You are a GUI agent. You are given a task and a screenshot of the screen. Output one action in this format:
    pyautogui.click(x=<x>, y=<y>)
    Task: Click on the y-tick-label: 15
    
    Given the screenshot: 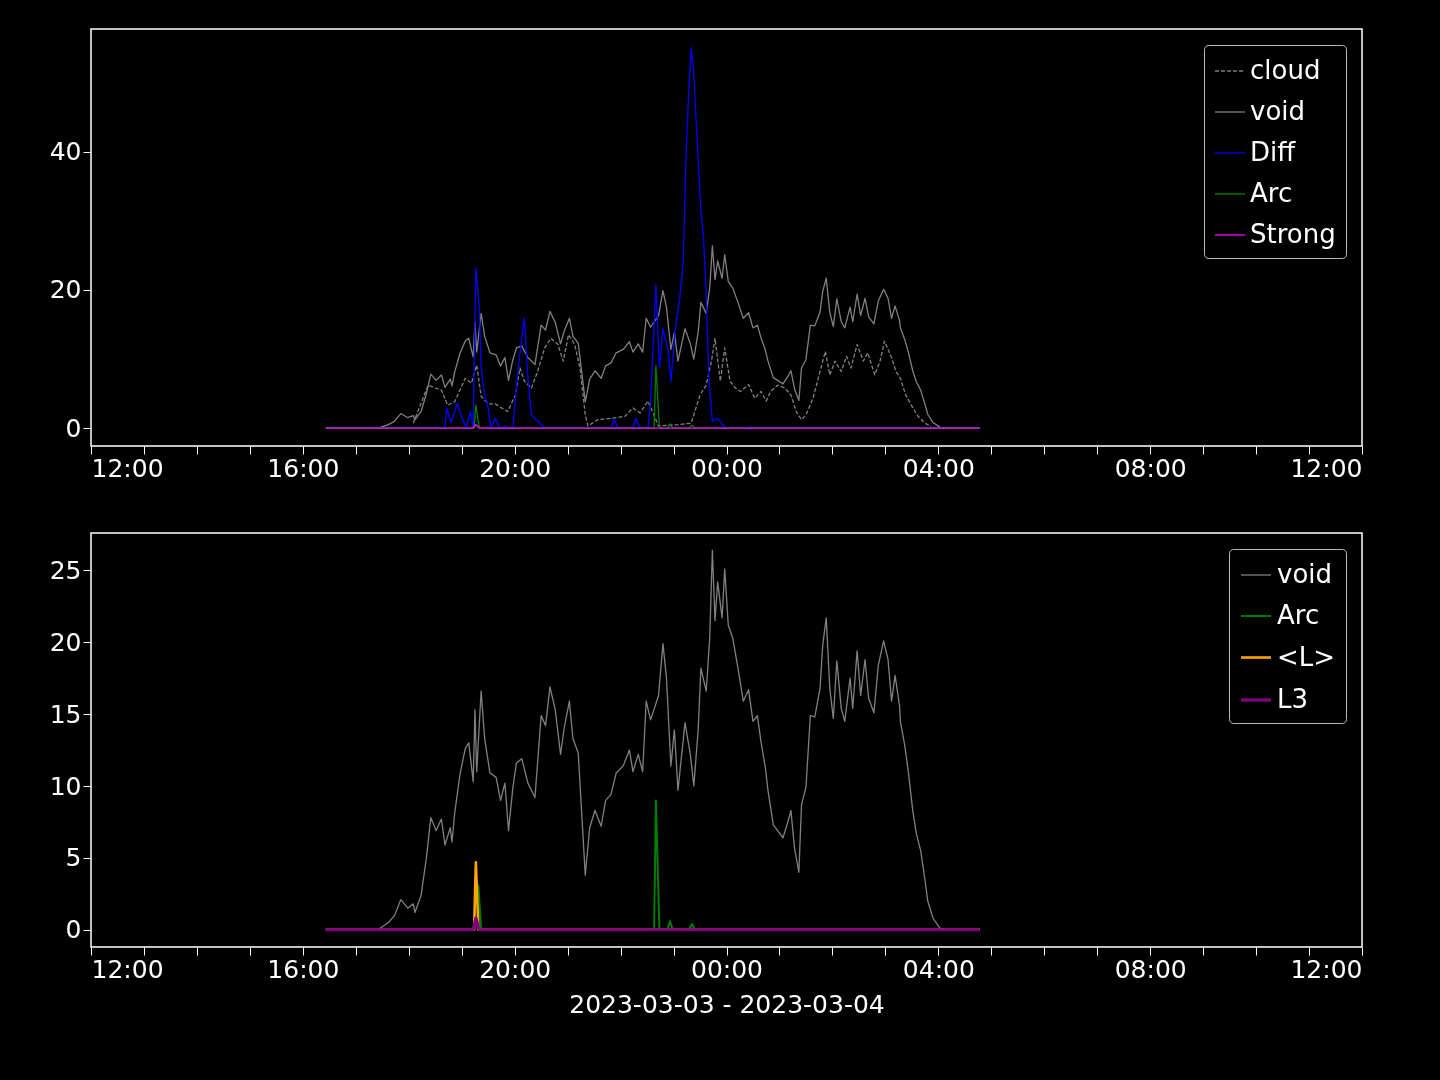 What is the action you would take?
    pyautogui.click(x=65, y=714)
    